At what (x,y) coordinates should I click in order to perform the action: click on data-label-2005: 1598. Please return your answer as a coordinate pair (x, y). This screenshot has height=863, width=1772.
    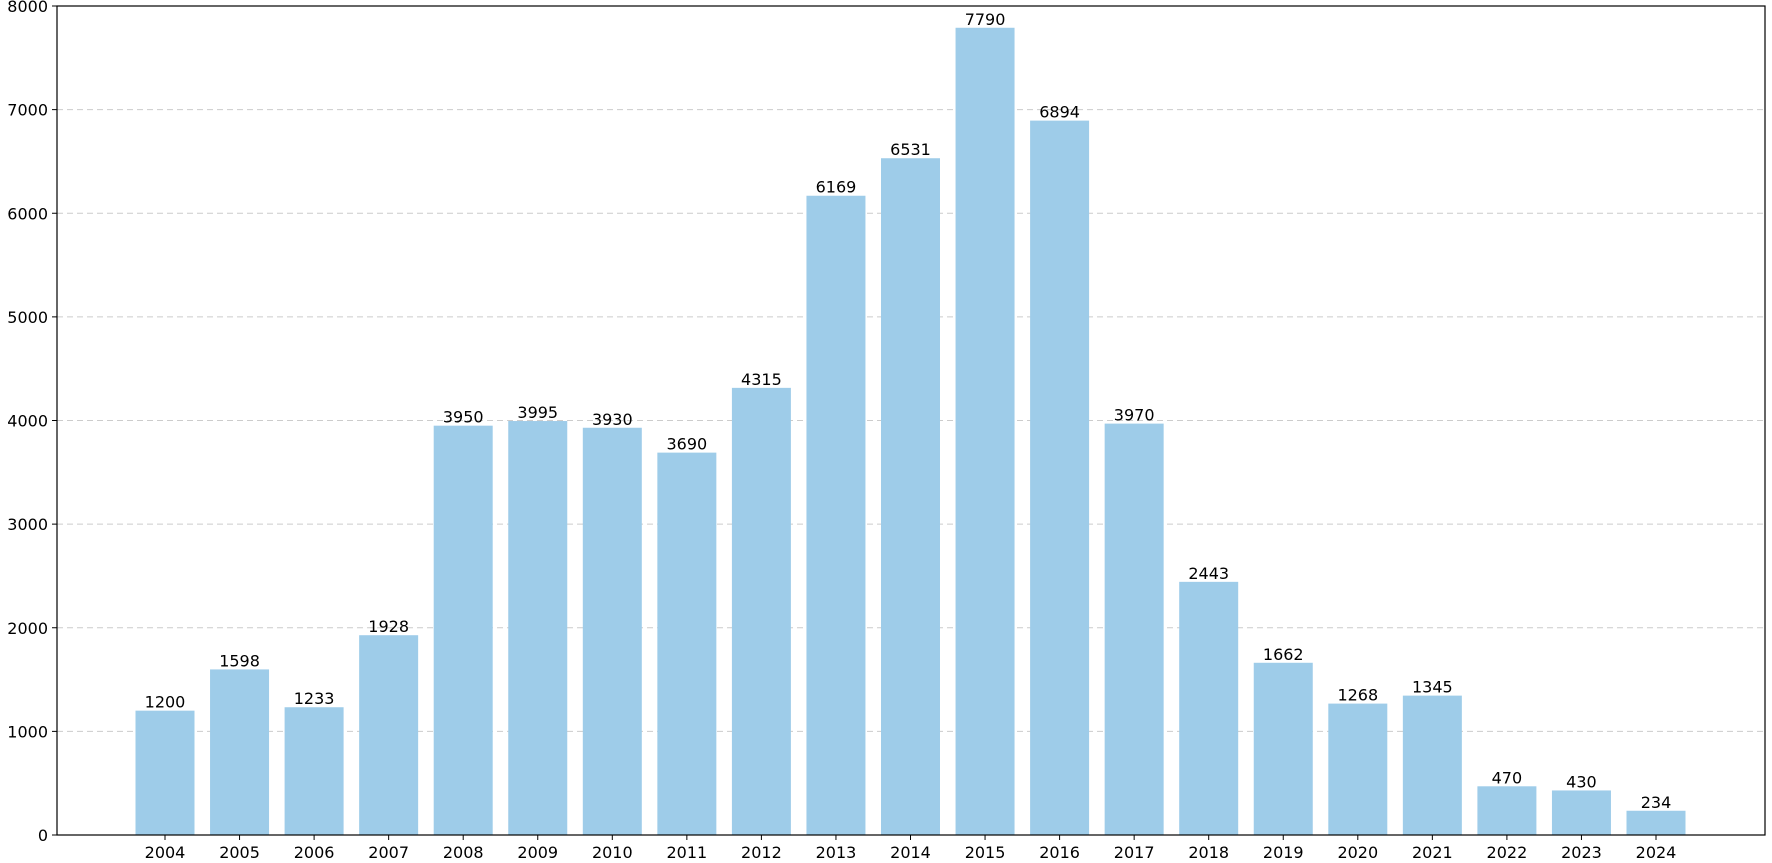
    Looking at the image, I should click on (239, 660).